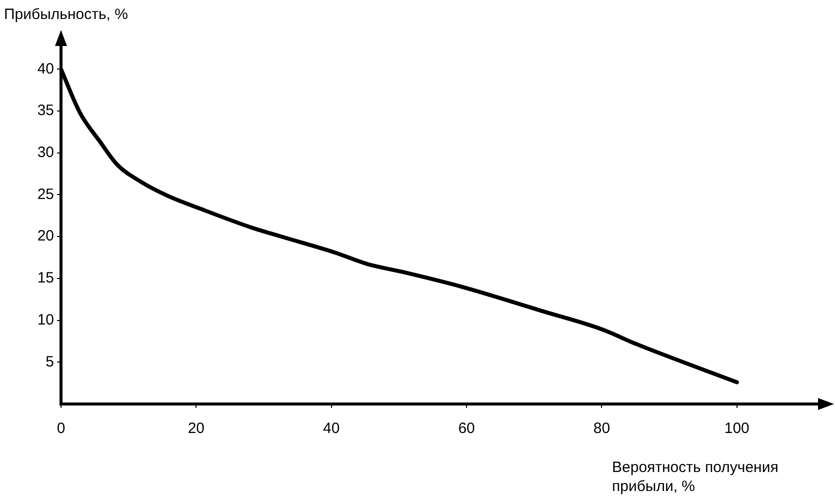 Image resolution: width=835 pixels, height=502 pixels. What do you see at coordinates (45, 236) in the screenshot?
I see `y-tick-label: 20` at bounding box center [45, 236].